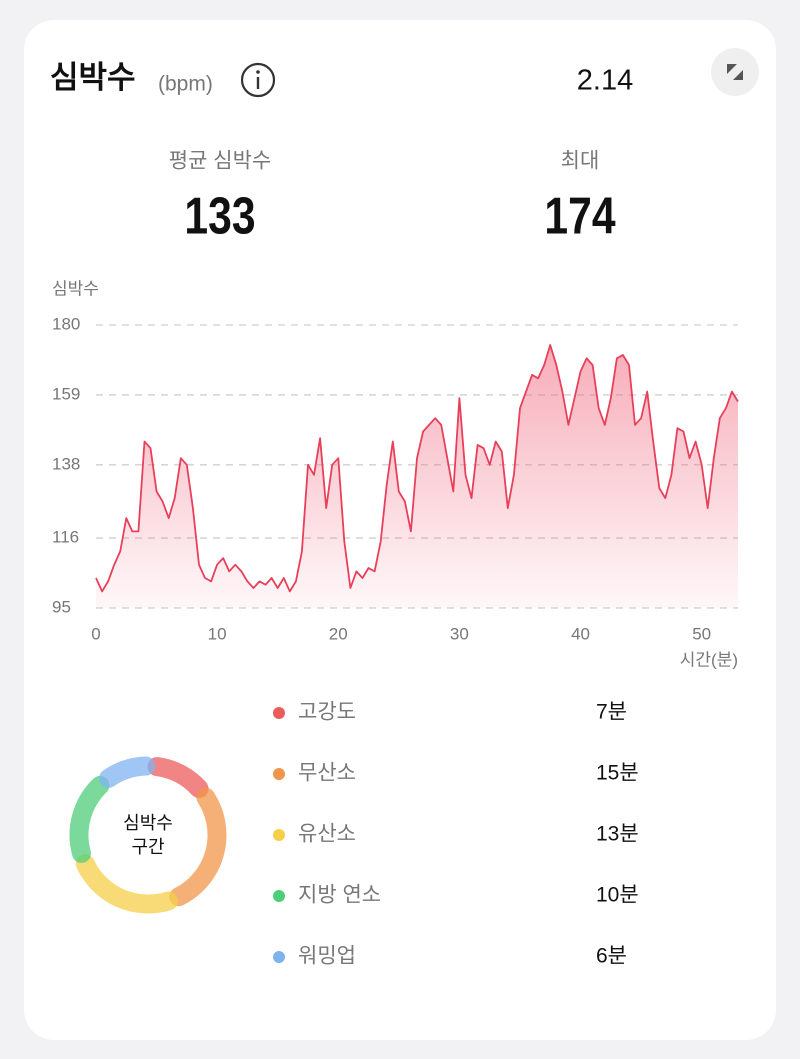 Image resolution: width=800 pixels, height=1059 pixels. I want to click on expand-button, so click(735, 72).